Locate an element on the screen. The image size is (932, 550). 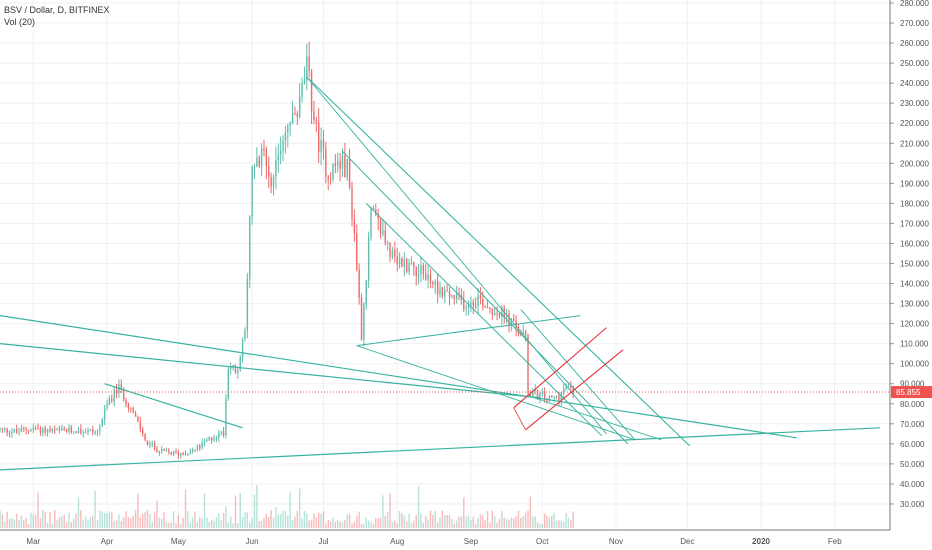
y-tick-label: 240.000 is located at coordinates (914, 83).